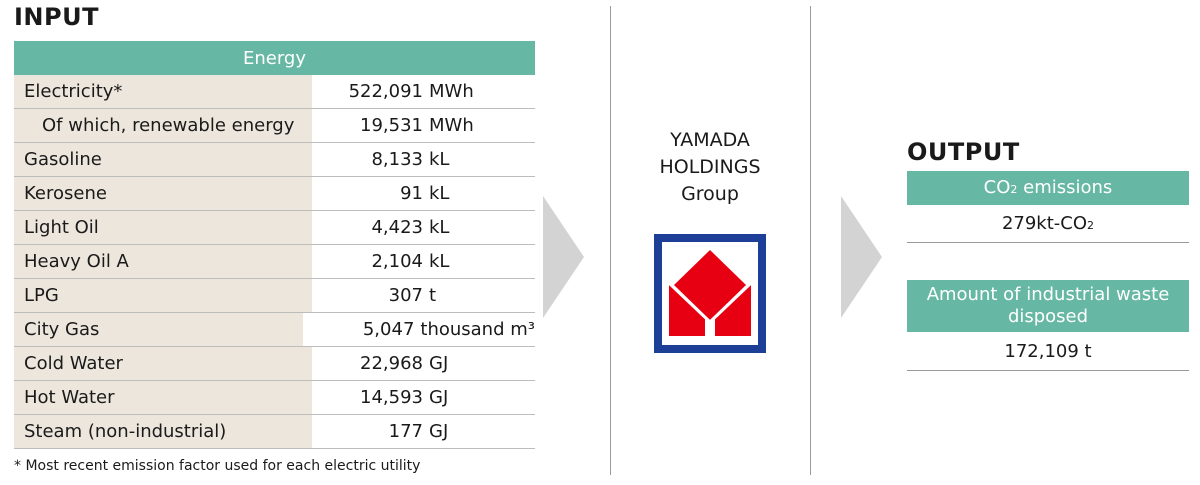 The image size is (1200, 485). I want to click on waste-header-line: Amount of industrial waste, so click(1048, 294).